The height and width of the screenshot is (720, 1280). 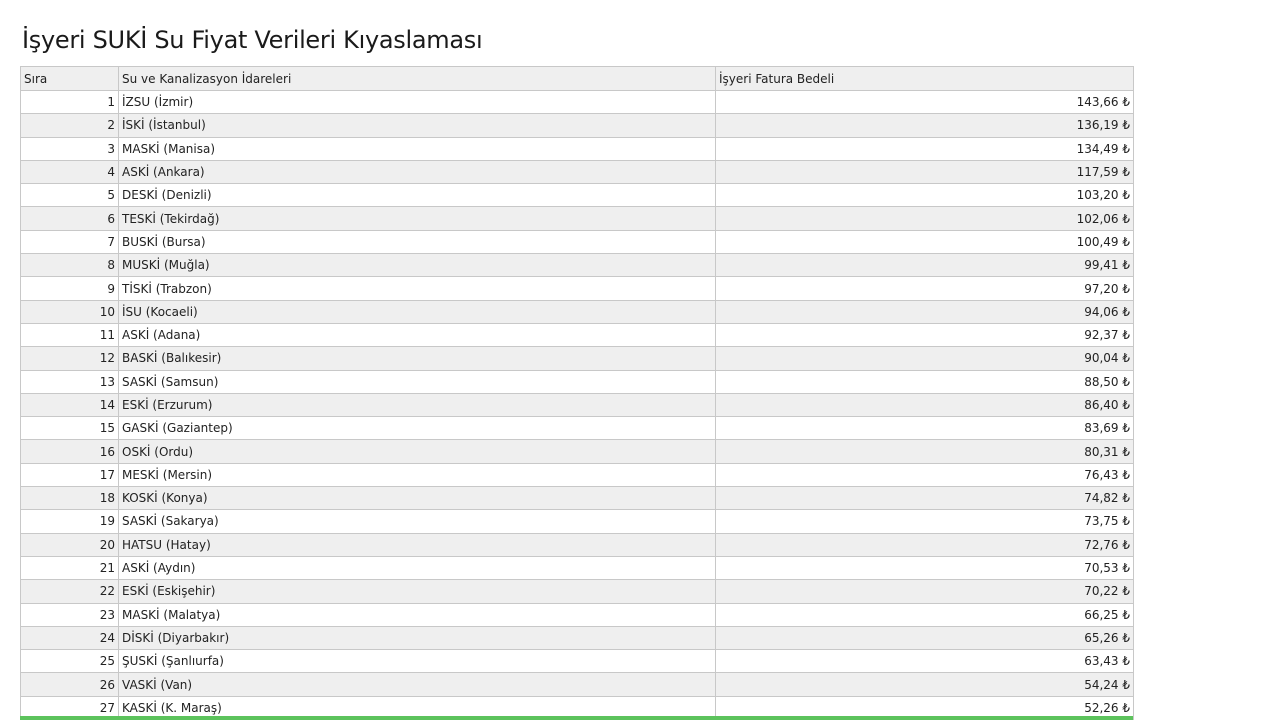 I want to click on invoice-amount-cell: 100,49 ₺, so click(x=924, y=242).